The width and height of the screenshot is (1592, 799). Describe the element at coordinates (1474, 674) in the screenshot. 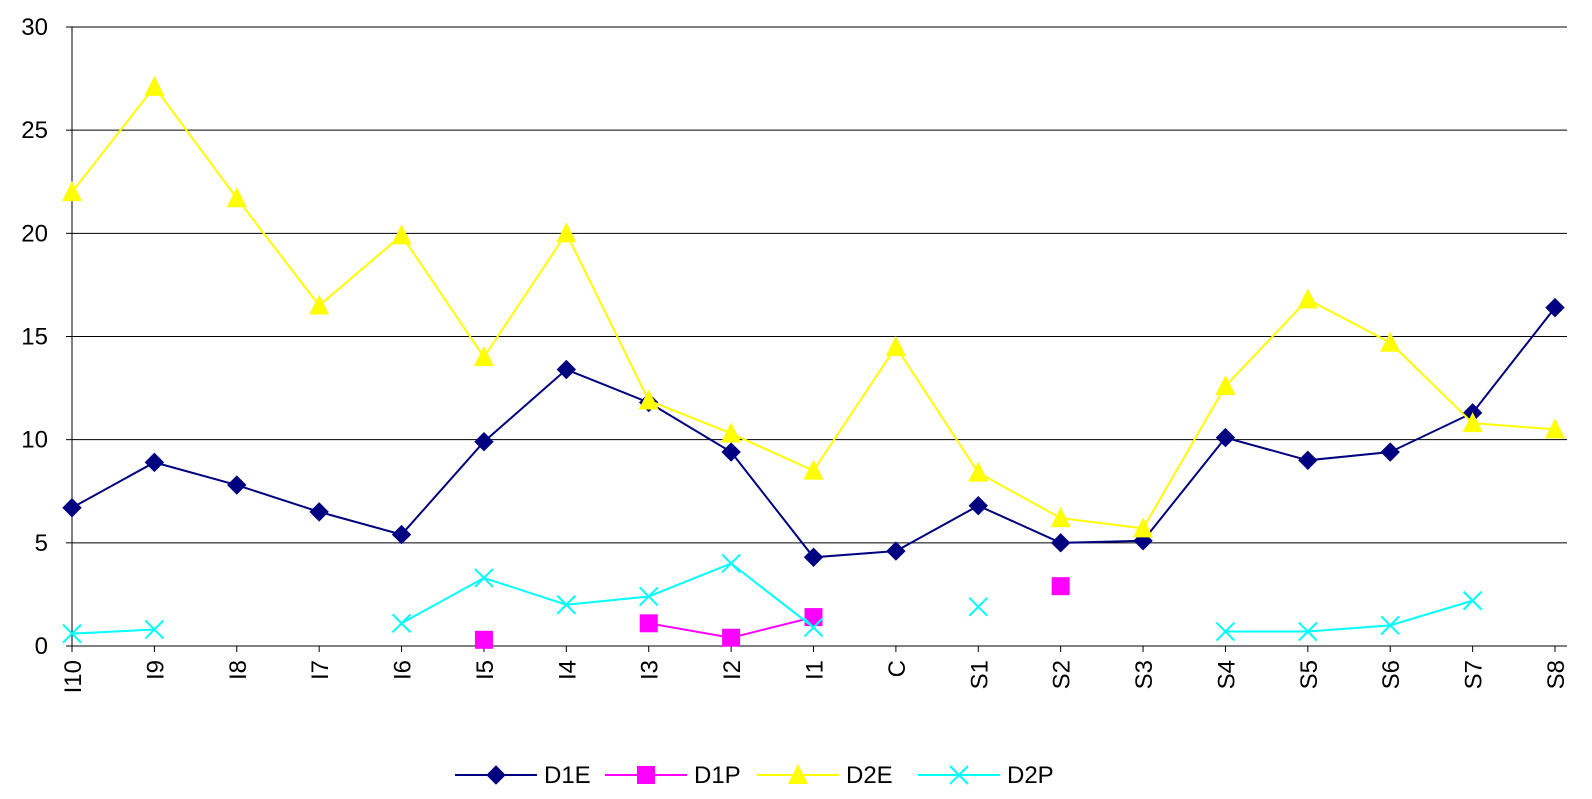

I see `x-tick-label: S7` at that location.